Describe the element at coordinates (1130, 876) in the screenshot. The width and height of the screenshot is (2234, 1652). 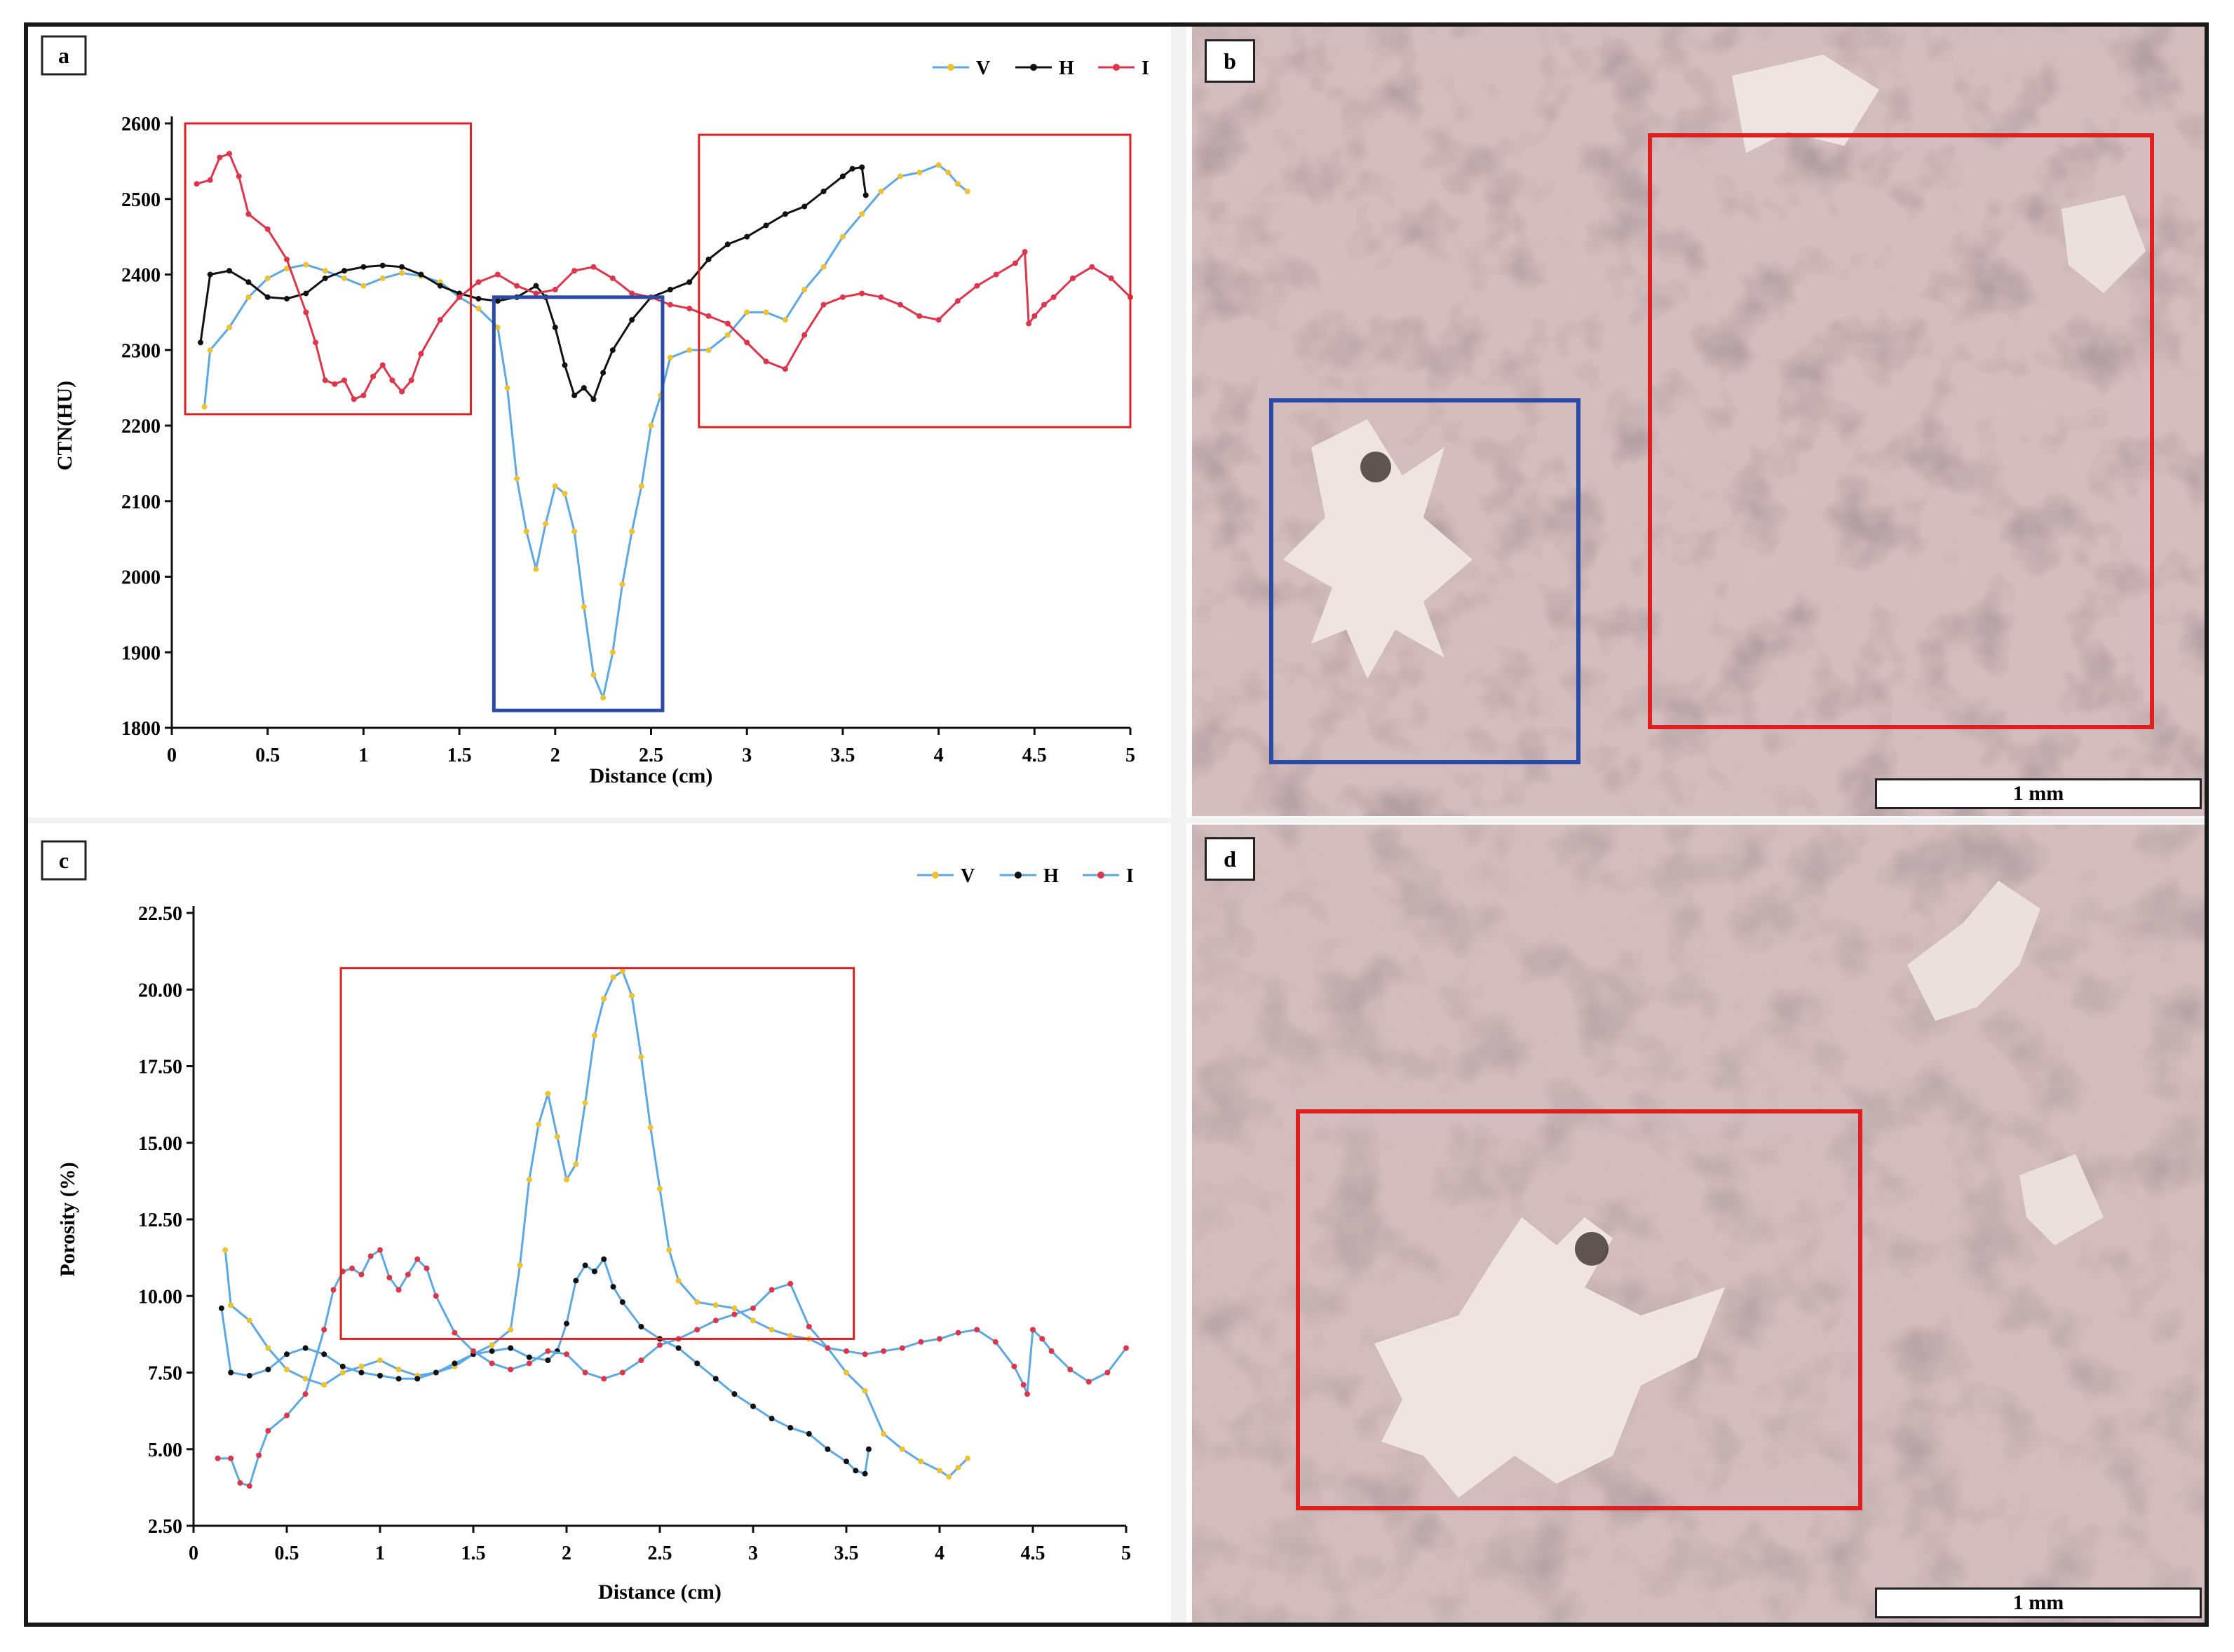
I see `legend-I-label: I` at that location.